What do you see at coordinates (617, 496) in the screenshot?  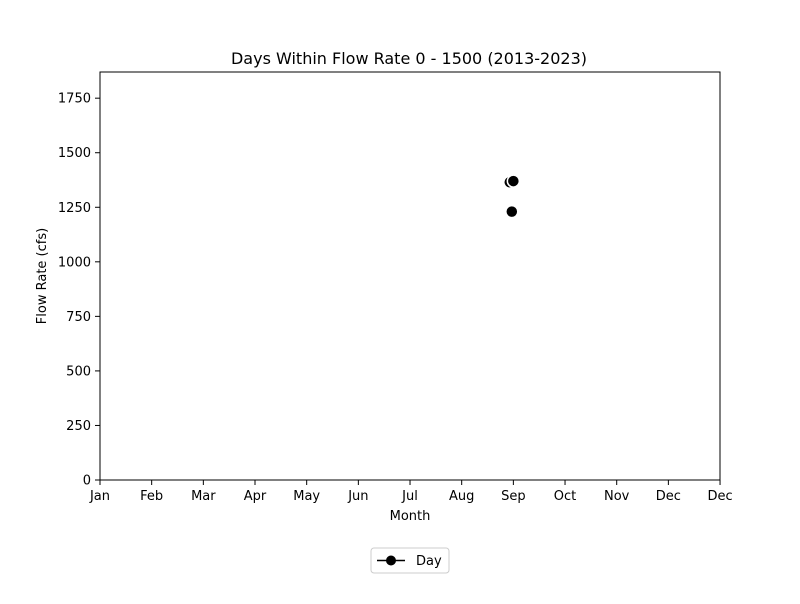 I see `x-tick-label: Nov` at bounding box center [617, 496].